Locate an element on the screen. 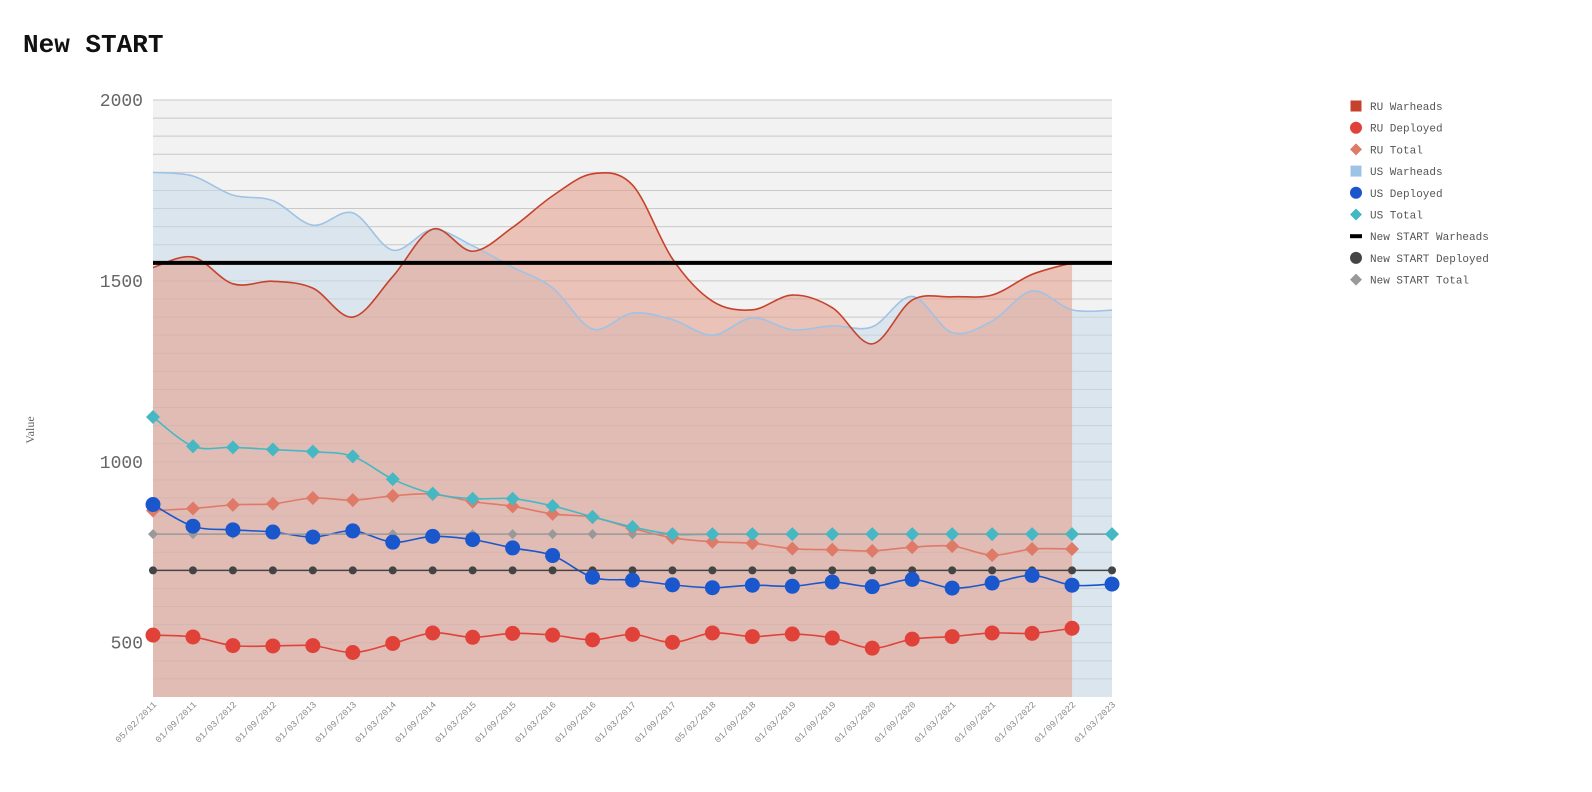  x-tick-label: 01/09/2014 is located at coordinates (416, 722).